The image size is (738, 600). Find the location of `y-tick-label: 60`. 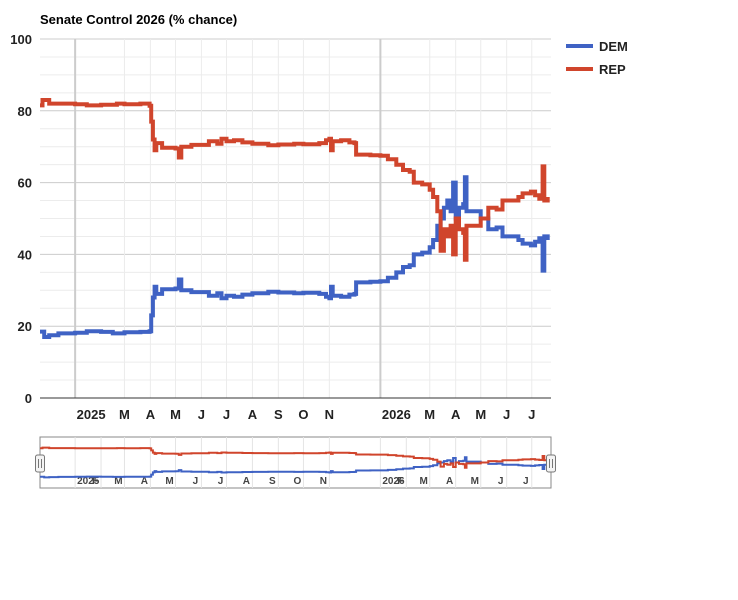

y-tick-label: 60 is located at coordinates (25, 183).